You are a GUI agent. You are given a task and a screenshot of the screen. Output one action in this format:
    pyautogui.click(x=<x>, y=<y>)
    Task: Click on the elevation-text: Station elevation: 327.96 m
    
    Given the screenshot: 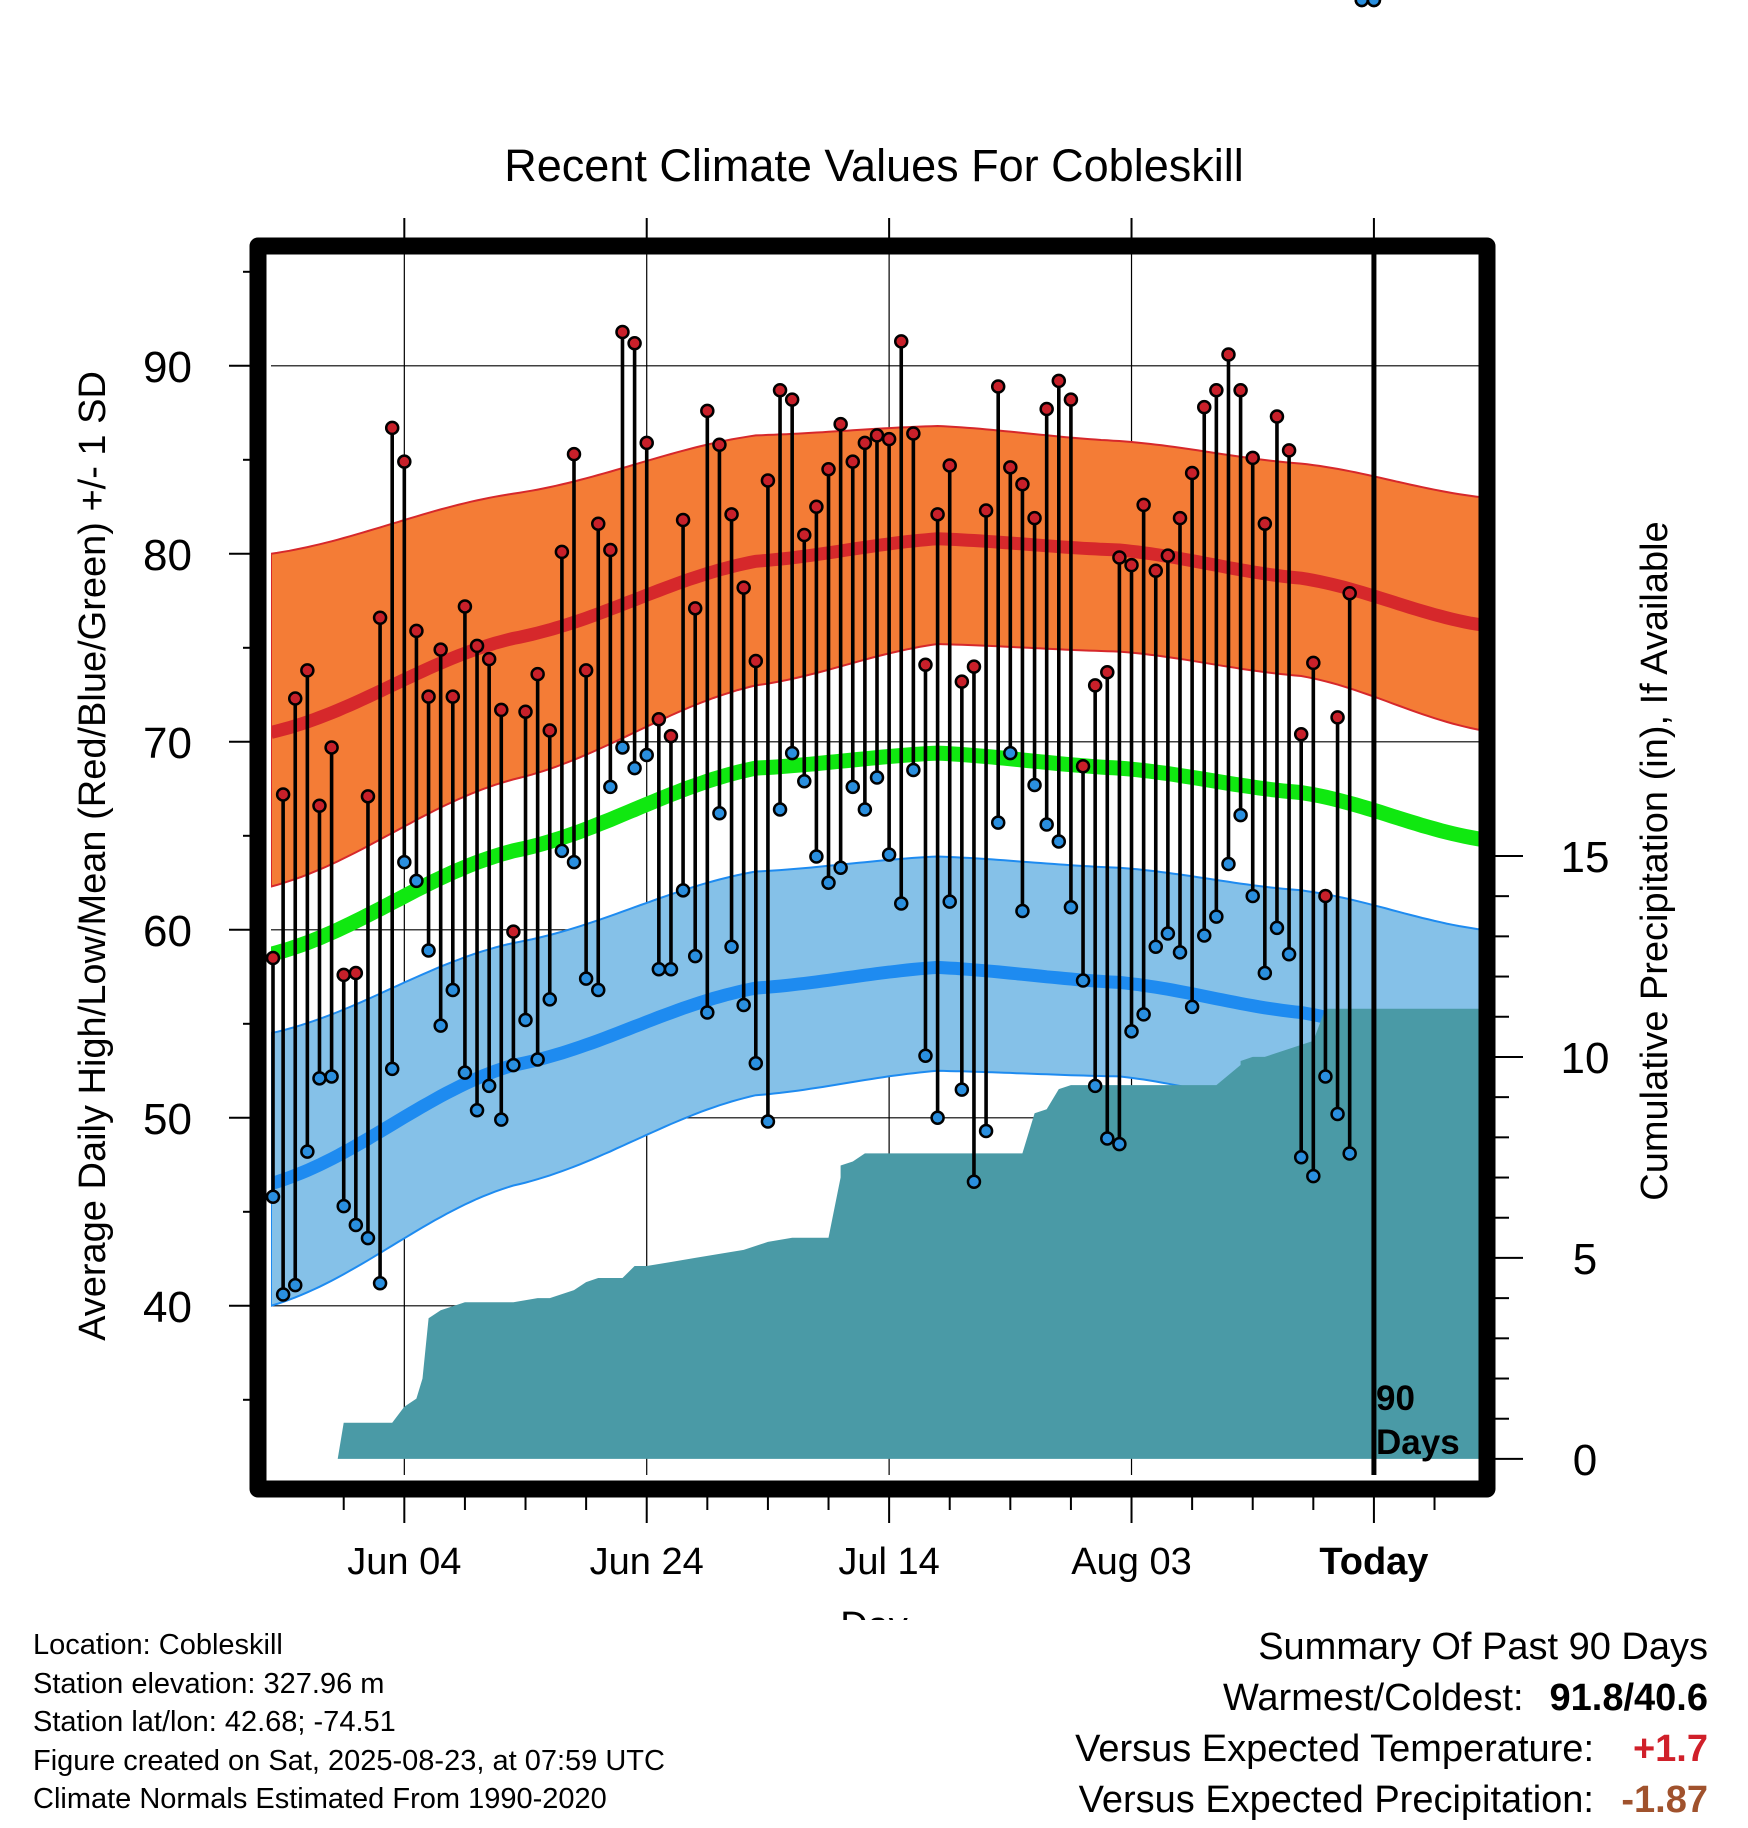 What is the action you would take?
    pyautogui.click(x=209, y=1683)
    